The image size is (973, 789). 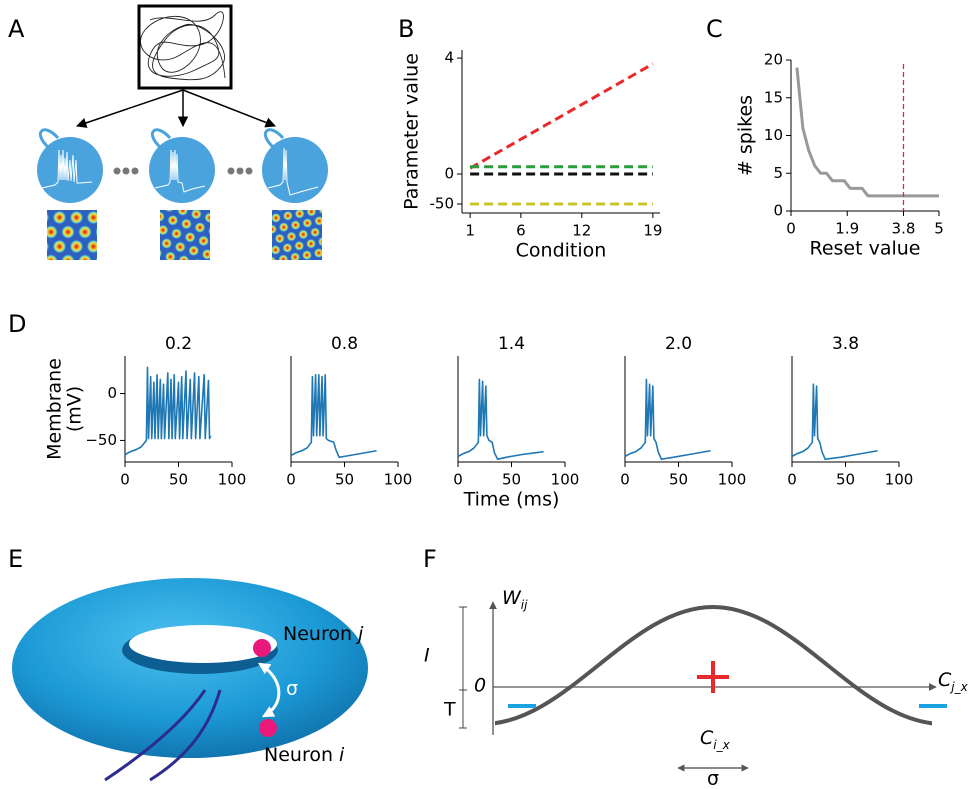 I want to click on panel-letter: F, so click(x=430, y=559).